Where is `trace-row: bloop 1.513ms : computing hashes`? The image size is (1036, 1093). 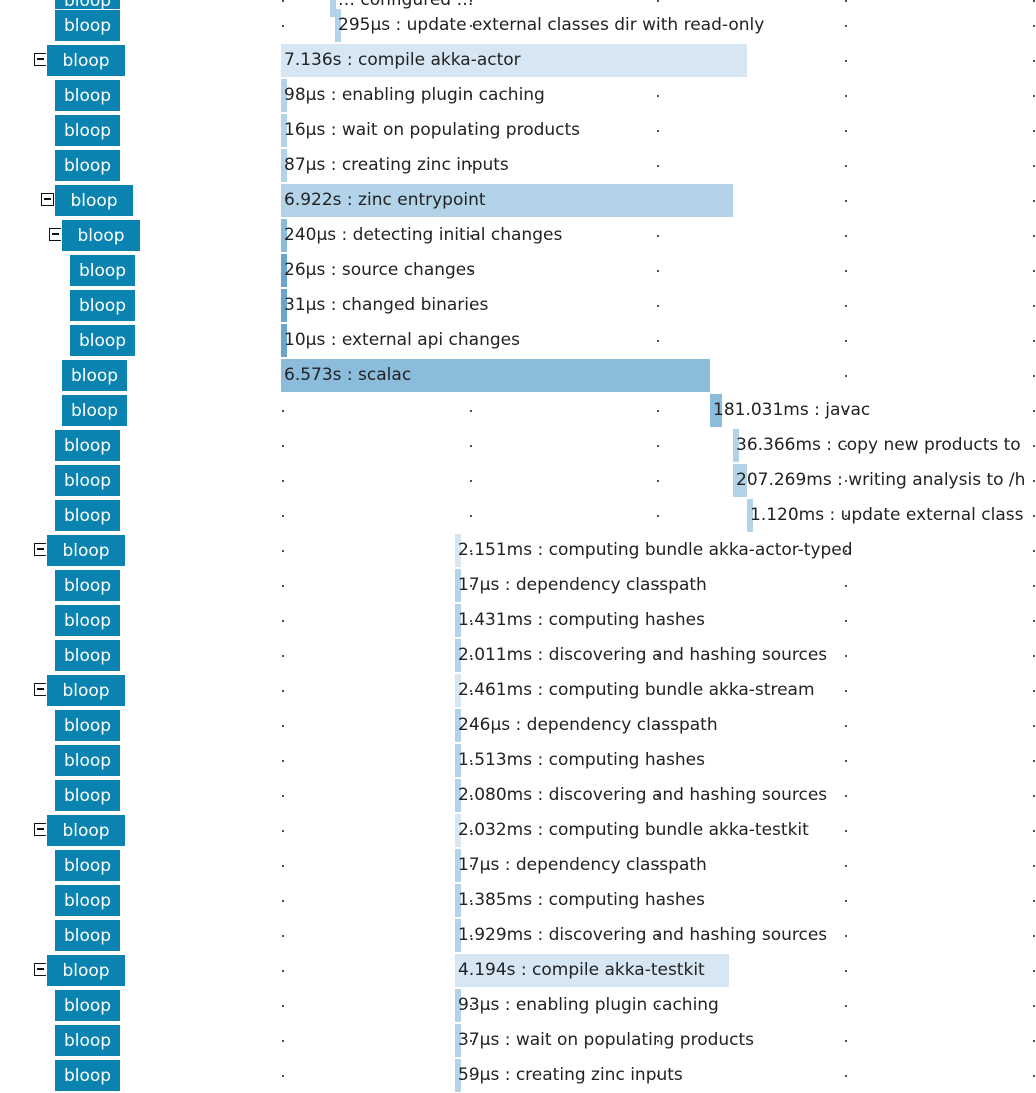
trace-row: bloop 1.513ms : computing hashes is located at coordinates (518, 760).